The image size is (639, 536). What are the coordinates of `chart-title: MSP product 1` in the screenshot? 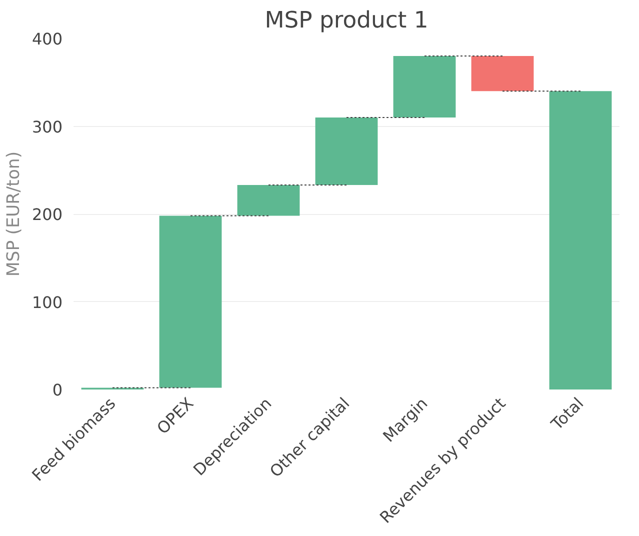 It's located at (346, 21).